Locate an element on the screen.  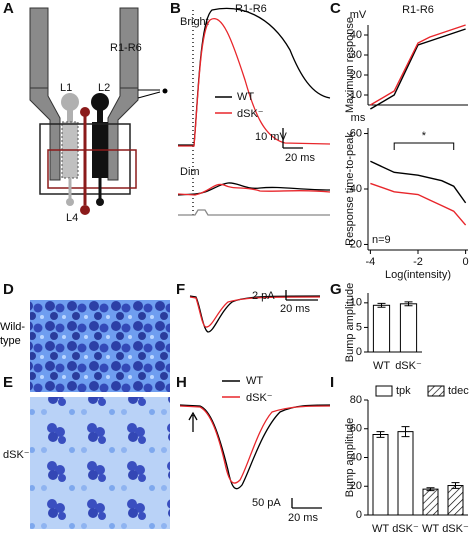
y-tick-label: 5 is located at coordinates (359, 327).